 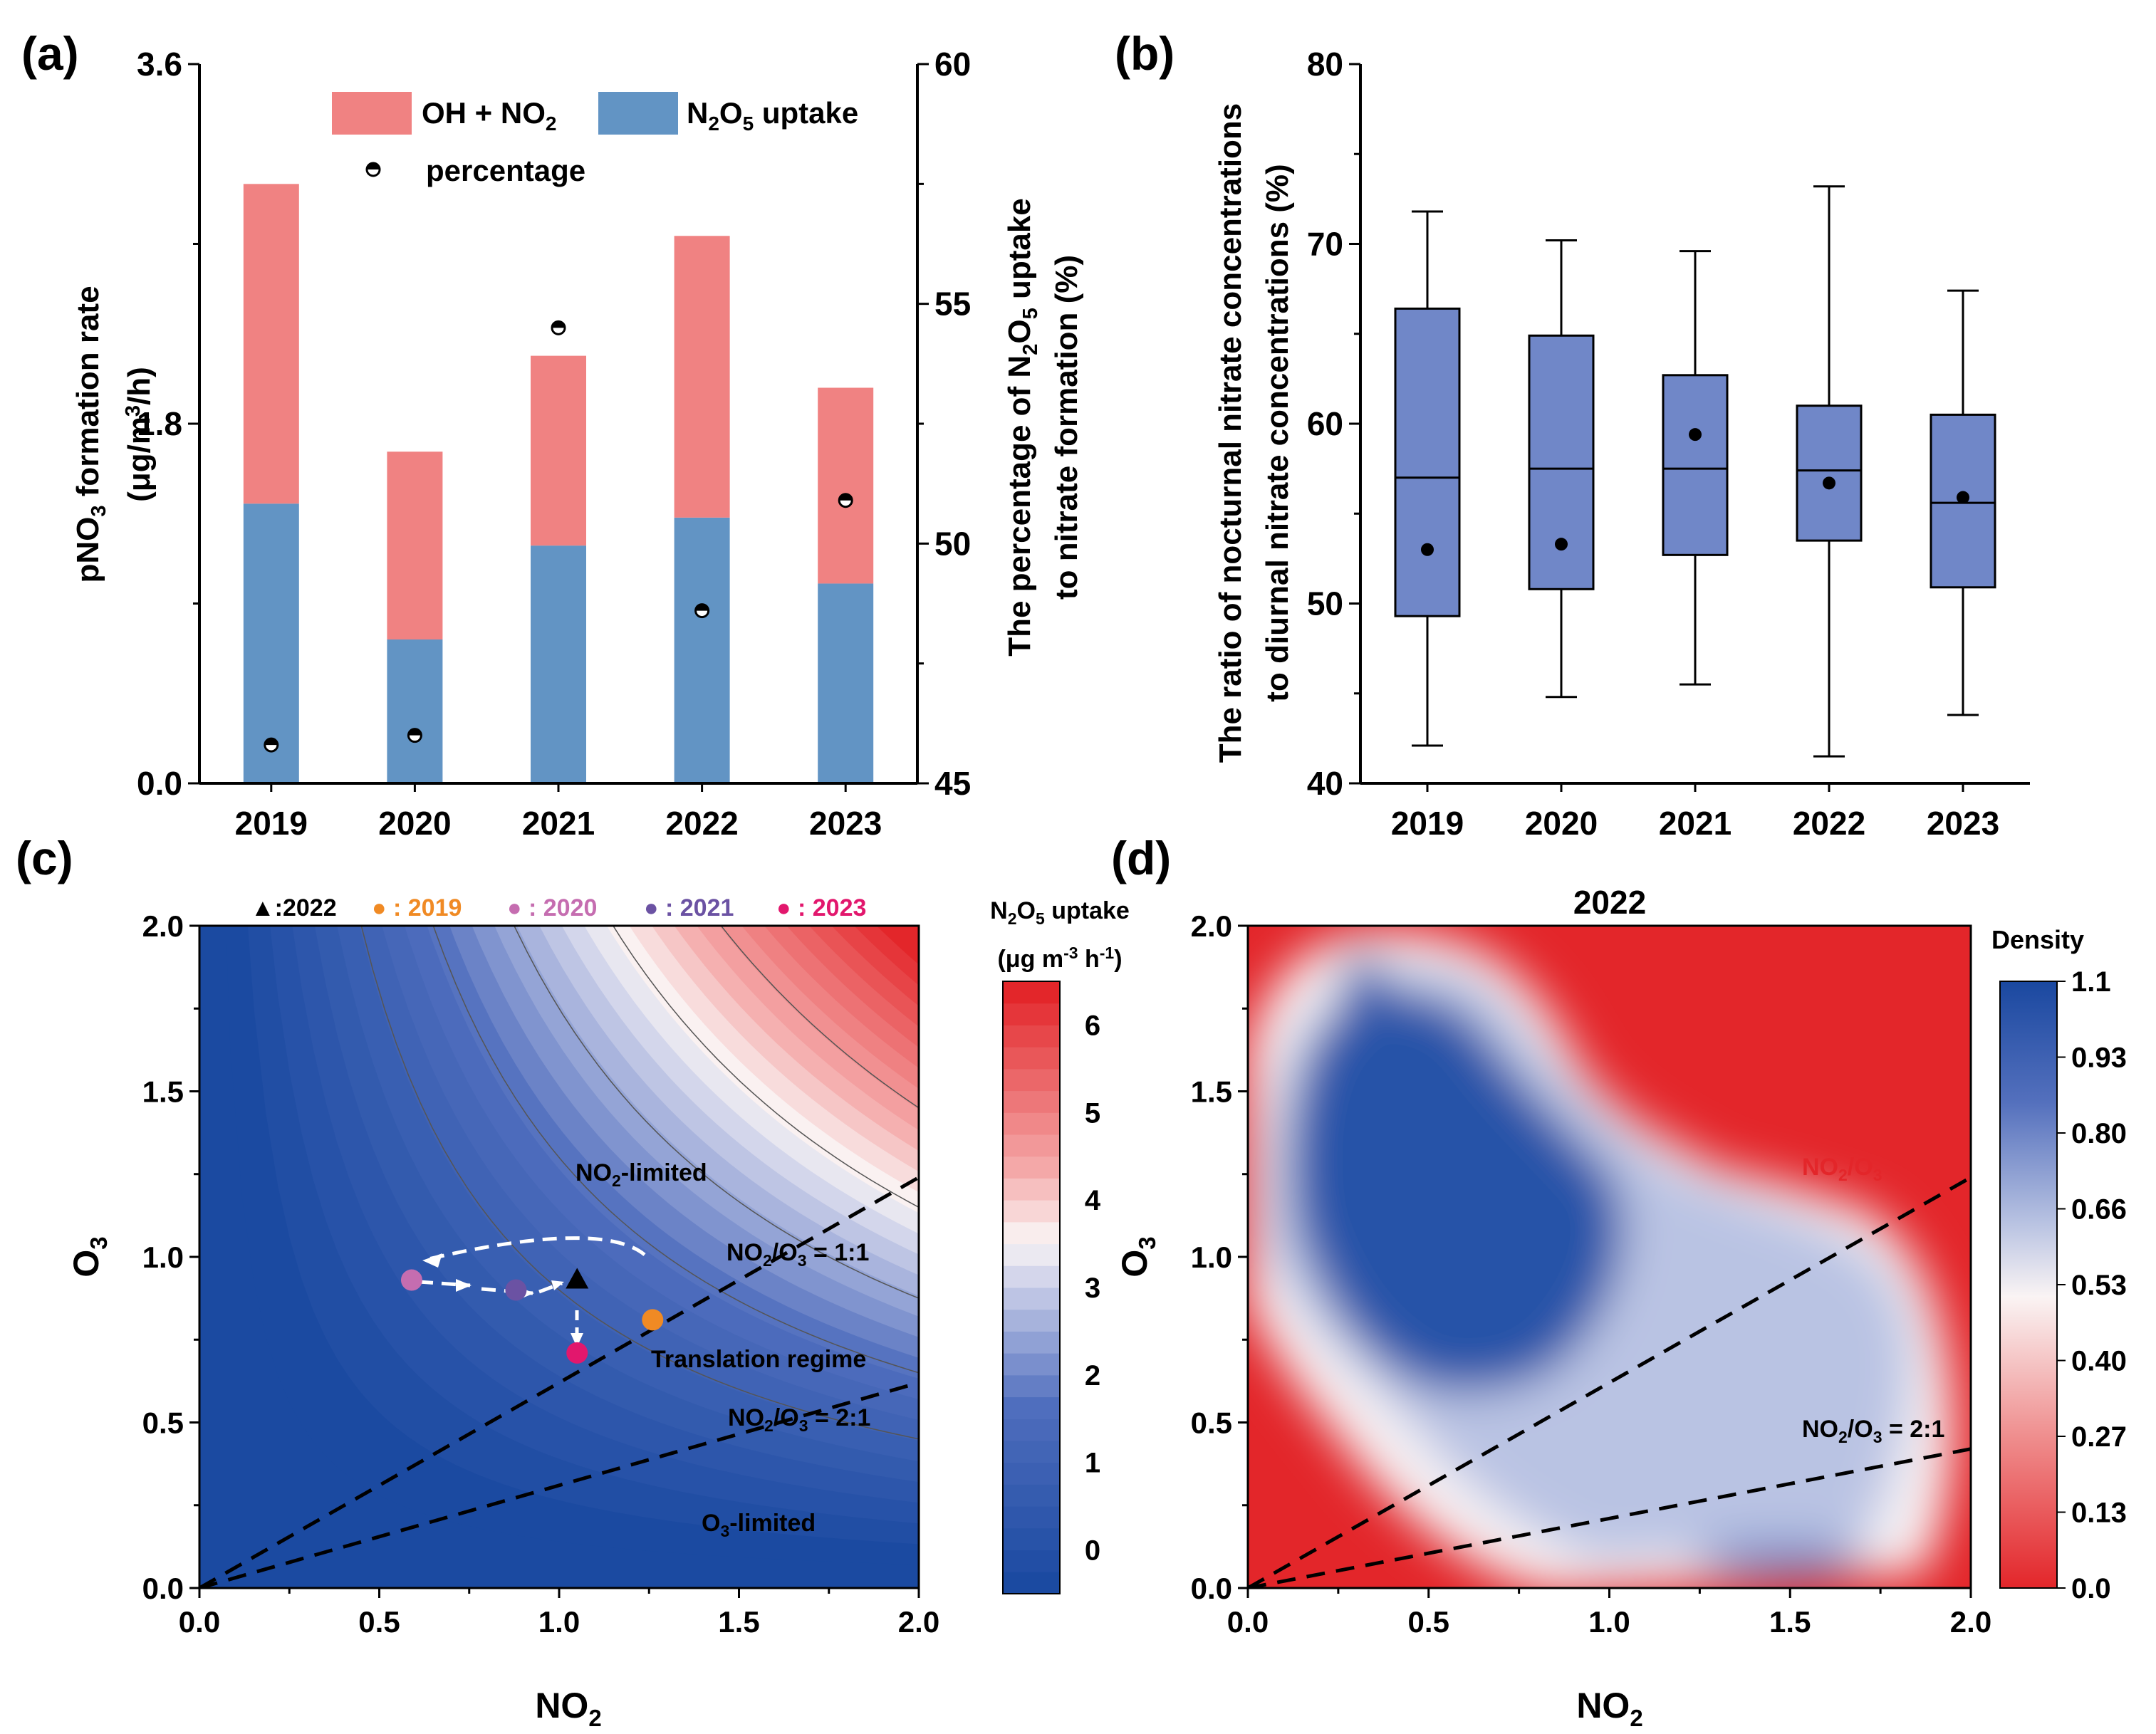 I want to click on point-2023, so click(x=577, y=1353).